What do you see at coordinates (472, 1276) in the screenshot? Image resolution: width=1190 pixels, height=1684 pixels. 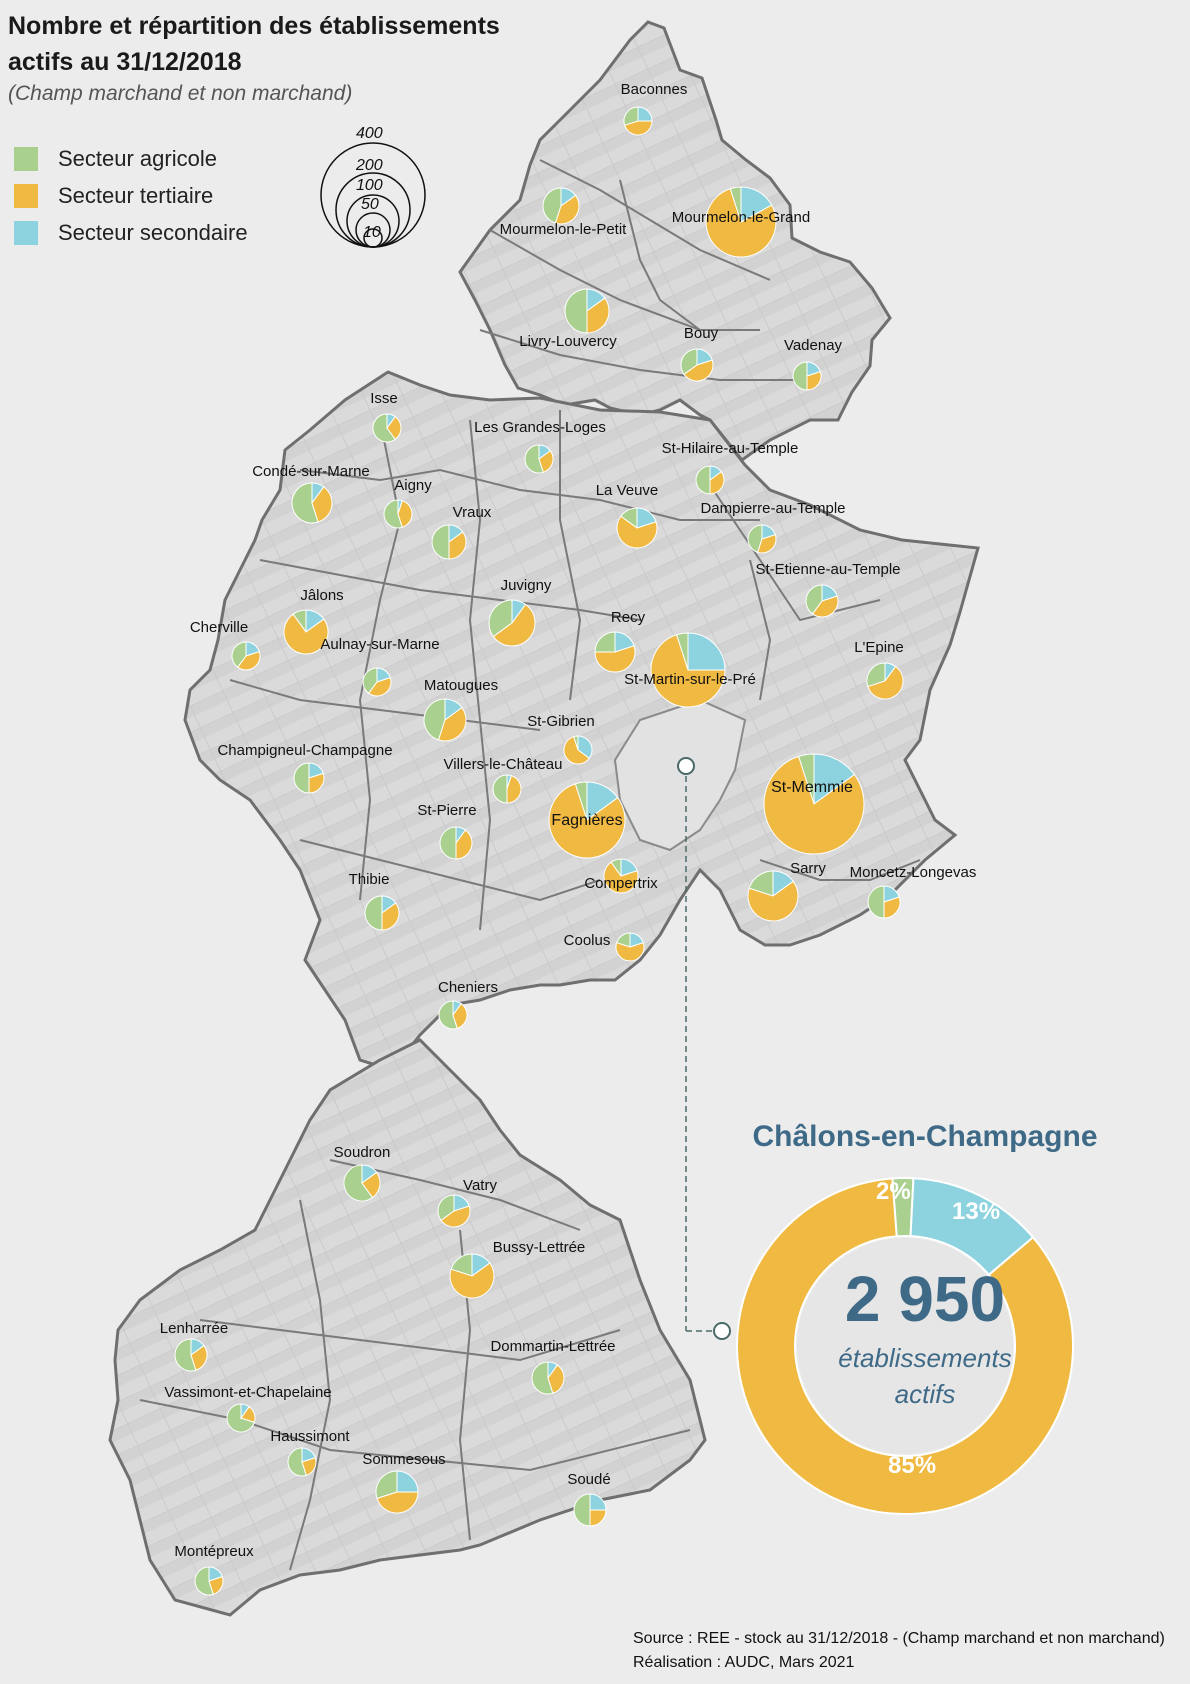 I see `pie-bussy-lettr-e` at bounding box center [472, 1276].